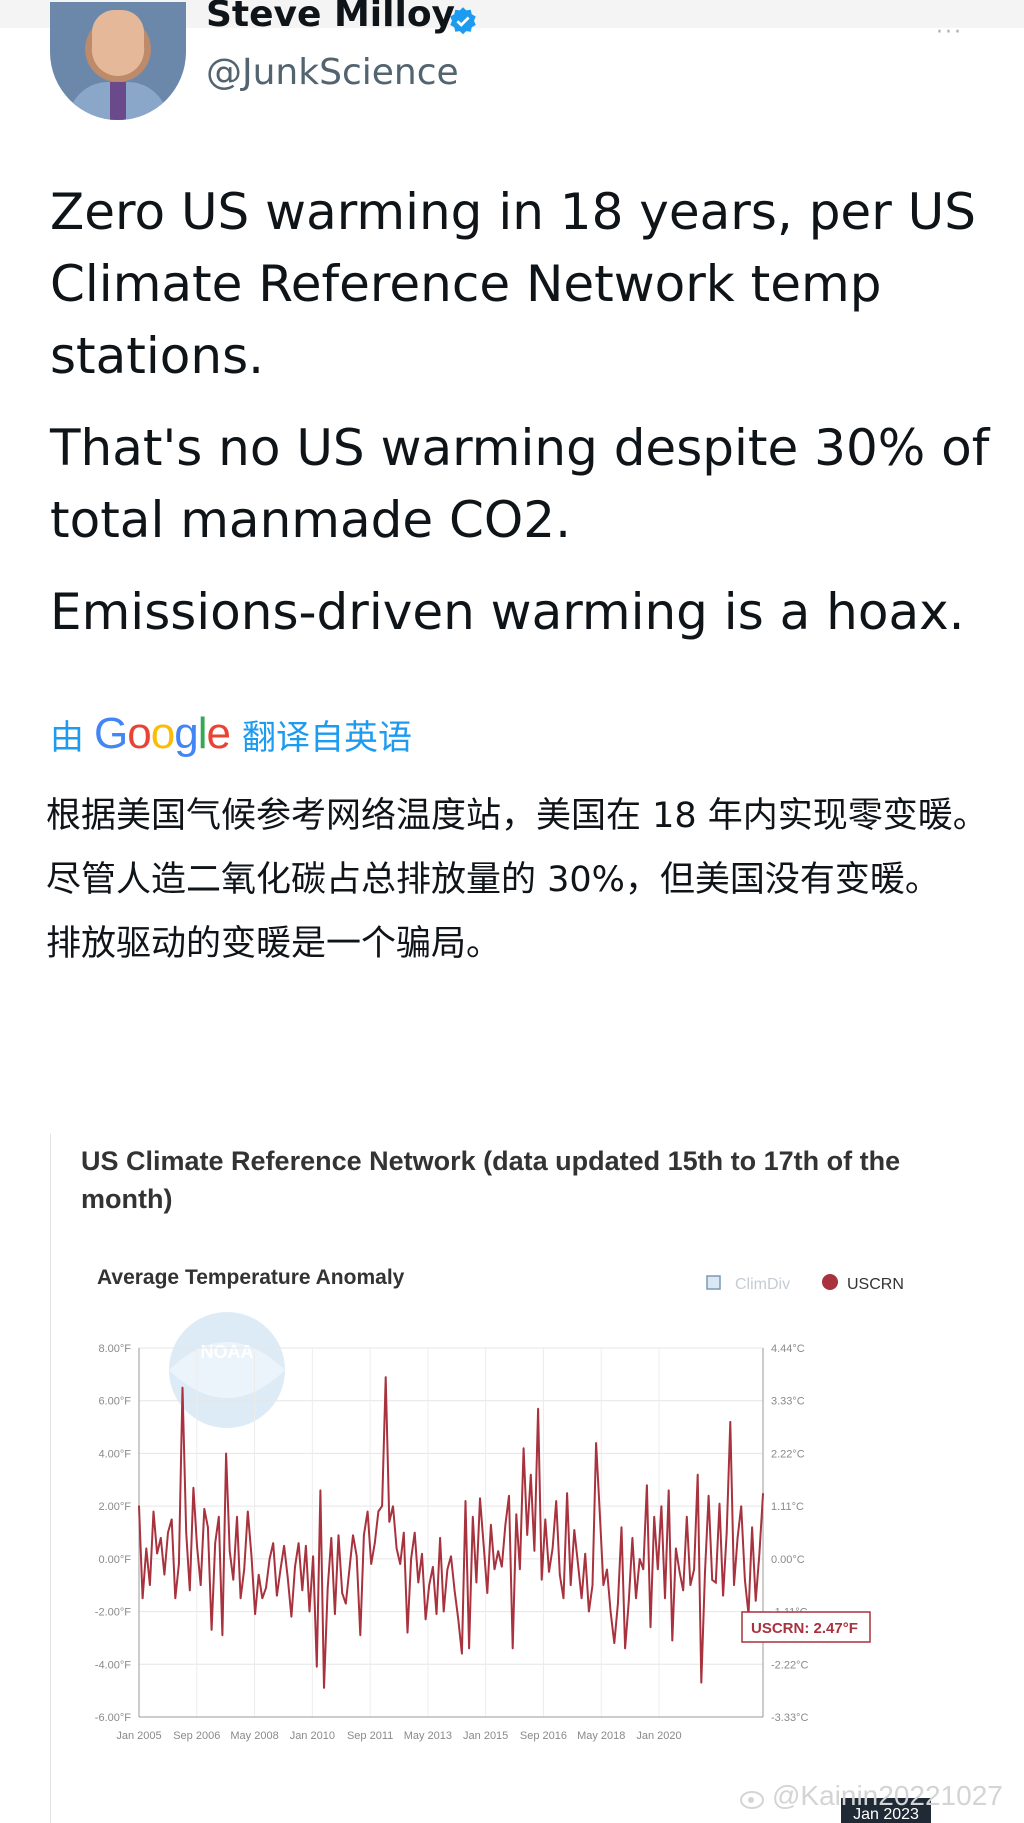  I want to click on y-left-tick-label: -6.00°F, so click(113, 1718).